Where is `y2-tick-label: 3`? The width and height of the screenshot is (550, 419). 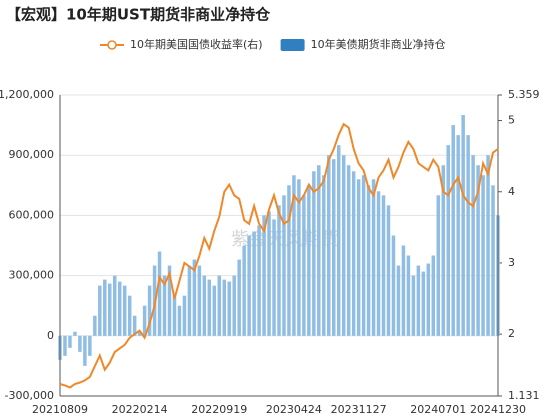
y2-tick-label: 3 is located at coordinates (511, 262).